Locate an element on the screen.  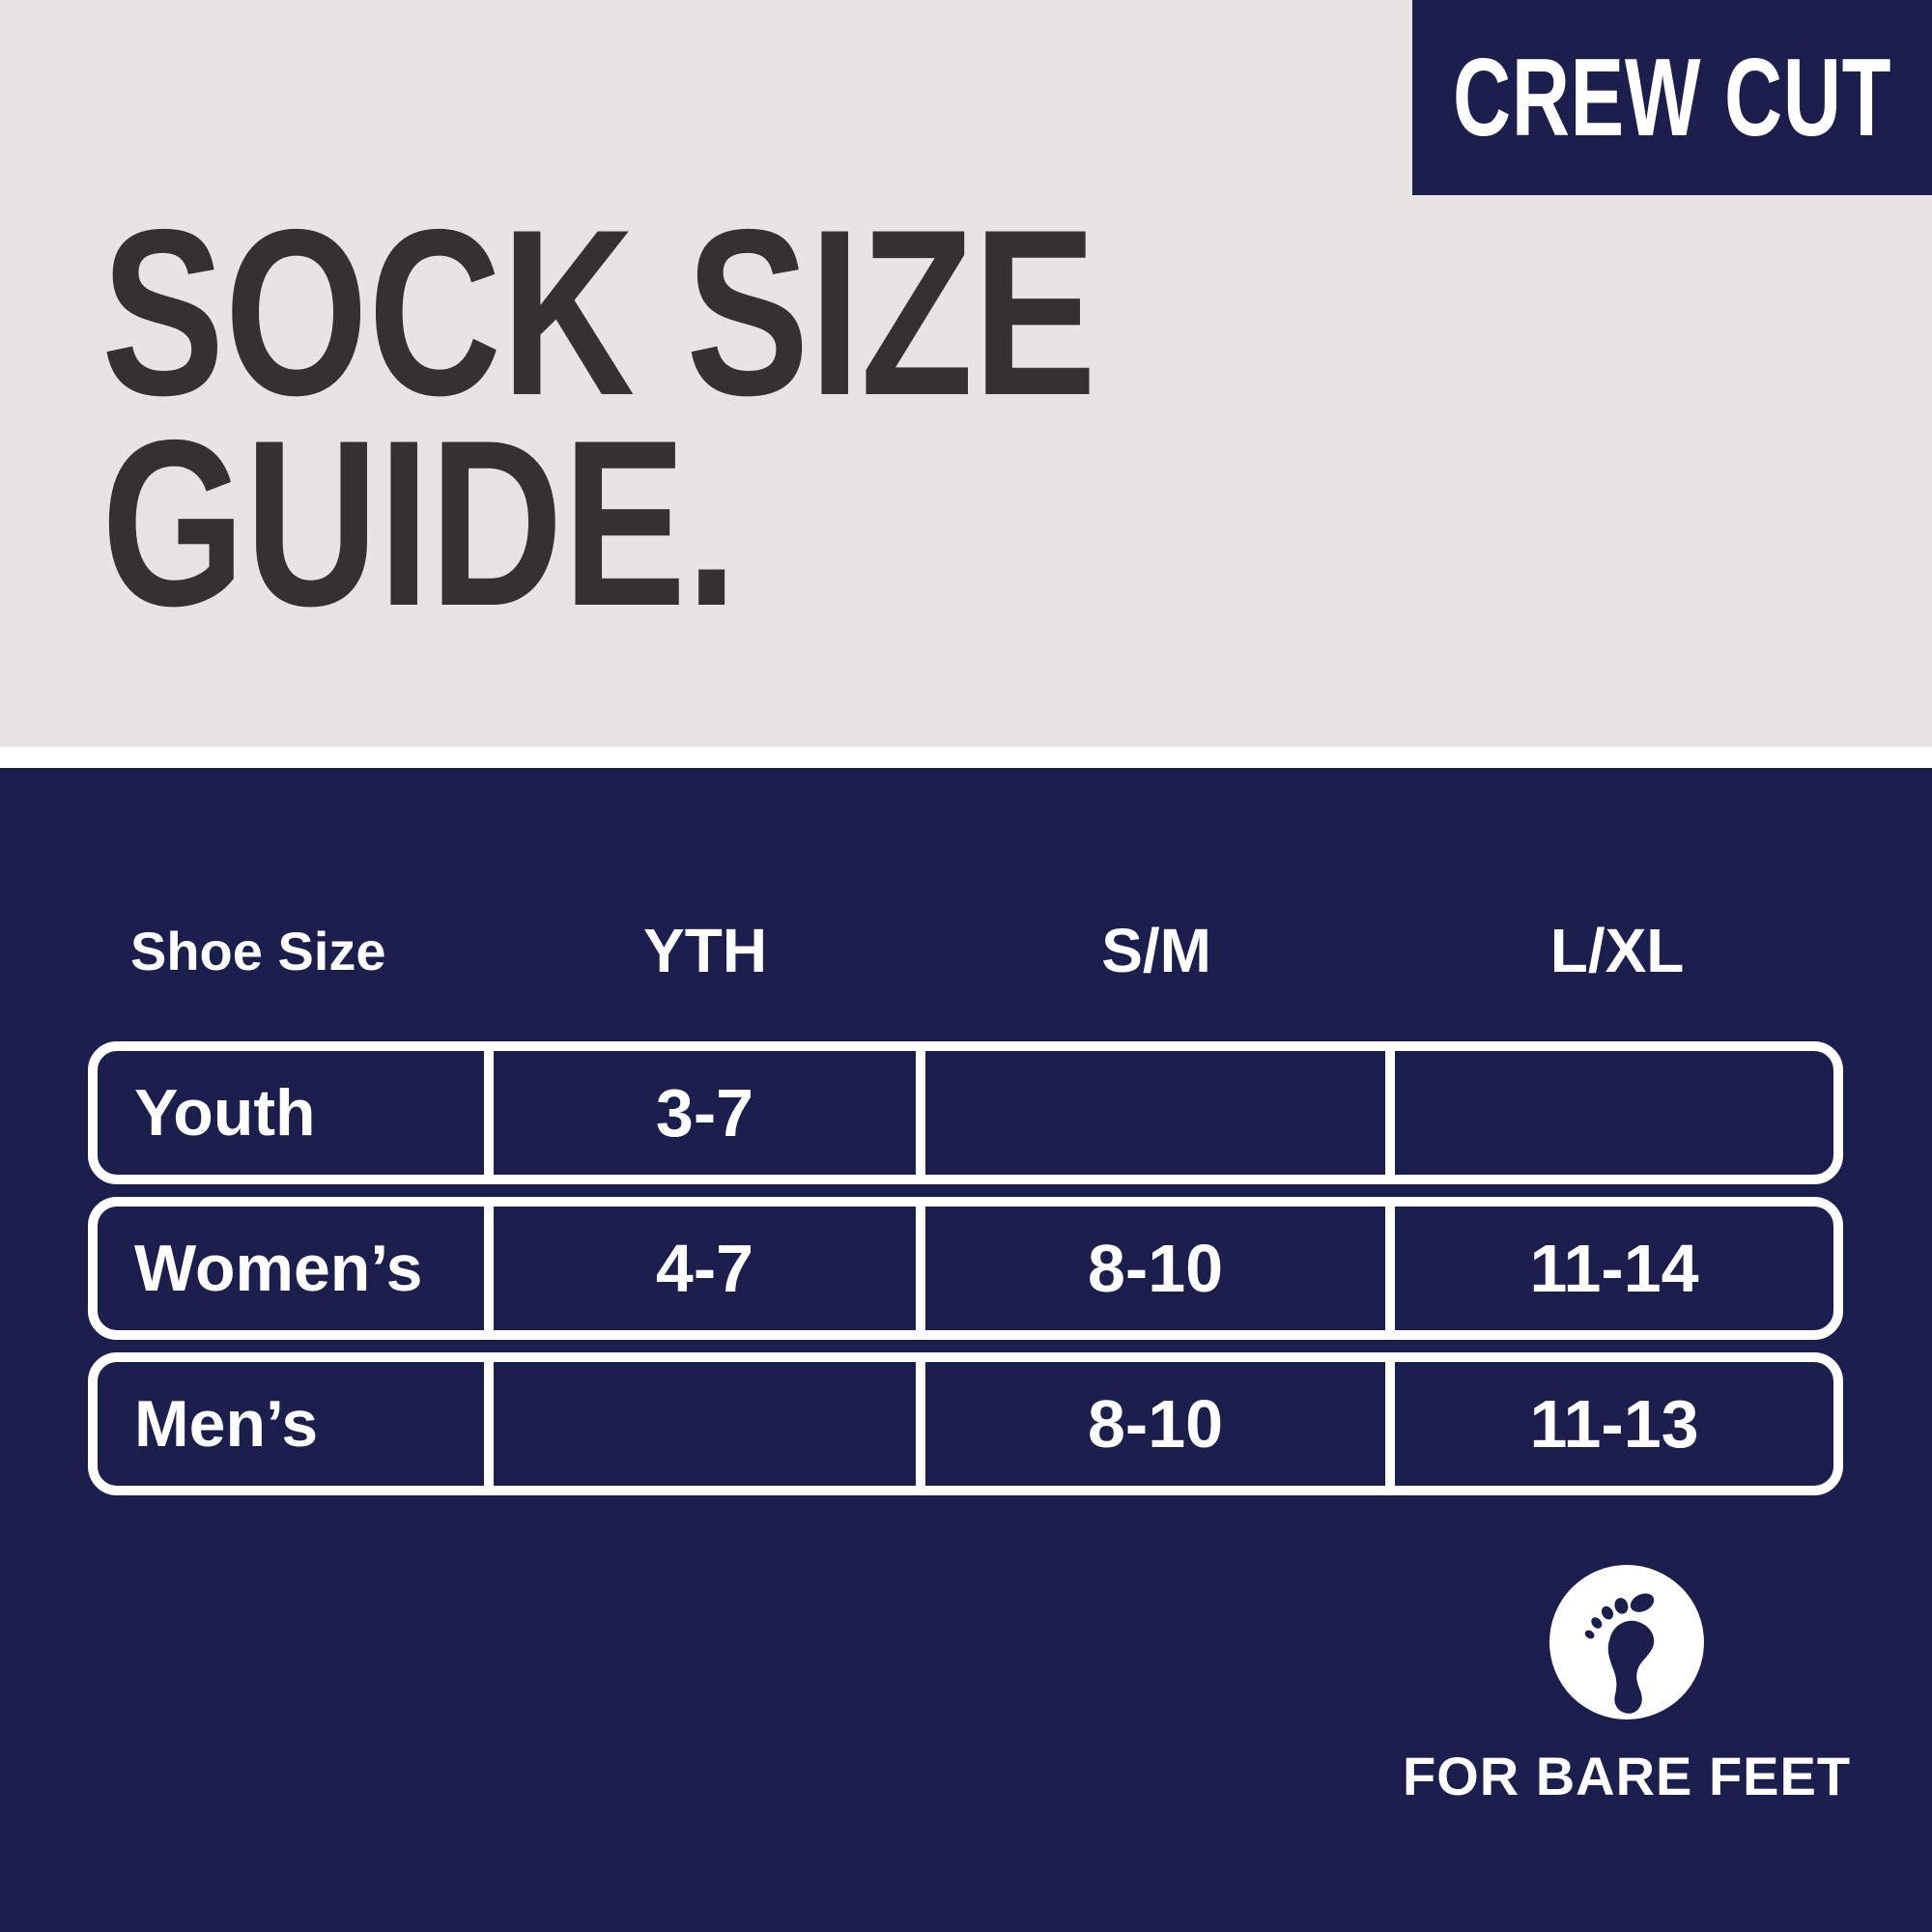
cell-sm is located at coordinates (1160, 1113).